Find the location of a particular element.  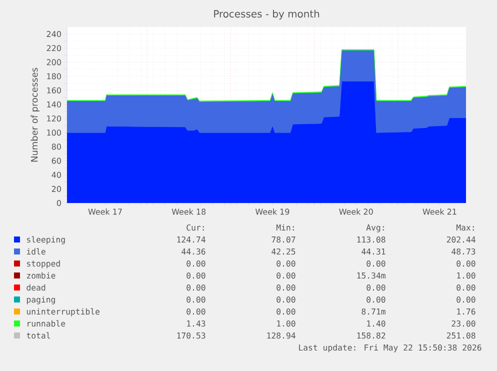

legend-label: zombie is located at coordinates (41, 275).